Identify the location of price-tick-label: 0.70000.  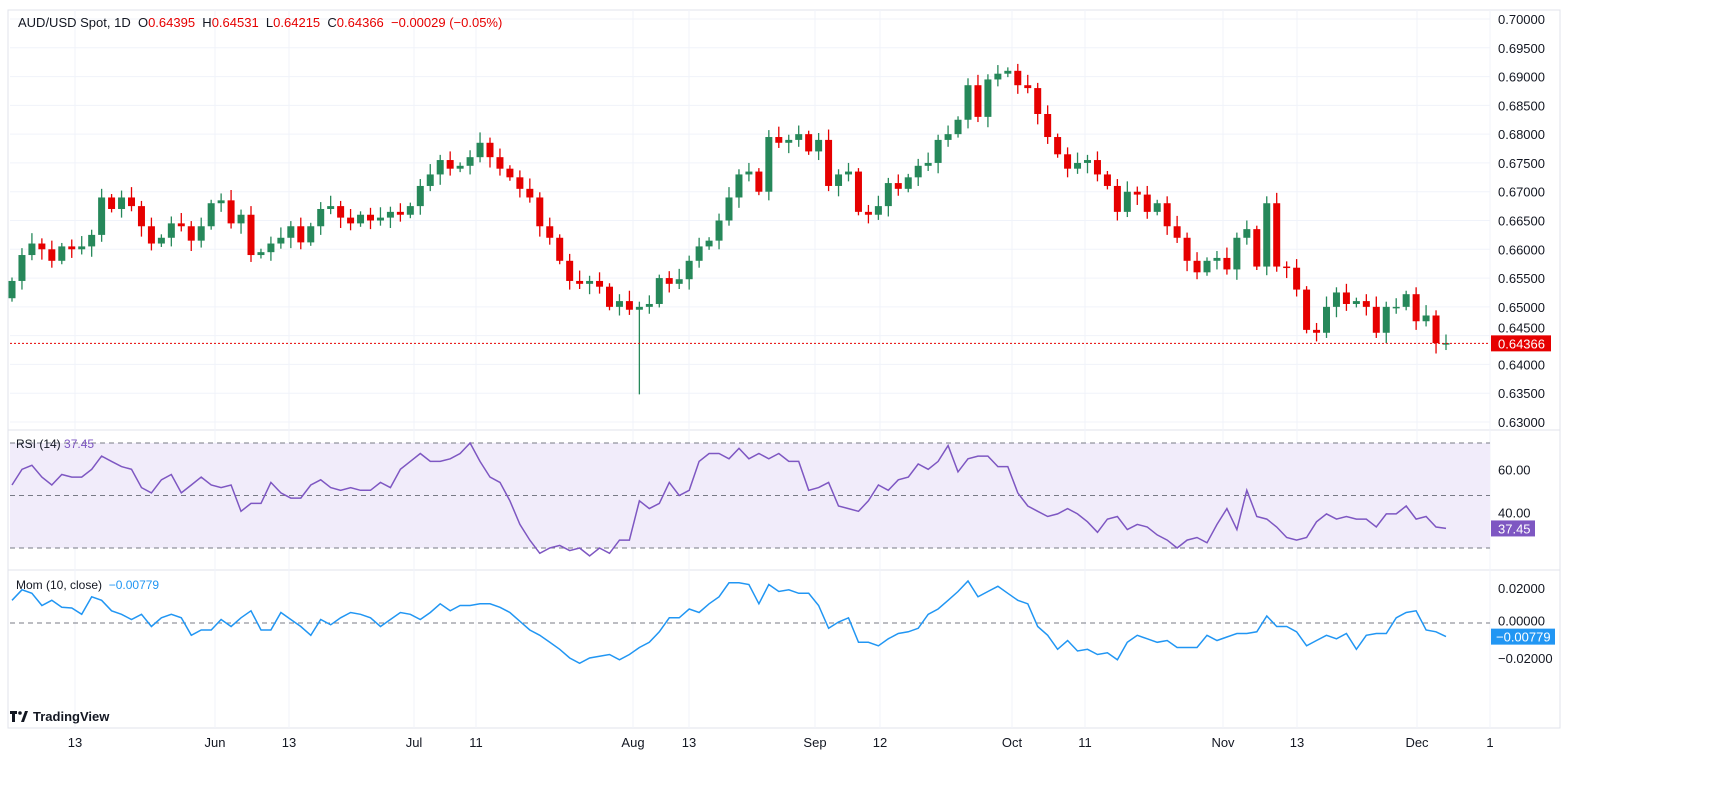
(1521, 19).